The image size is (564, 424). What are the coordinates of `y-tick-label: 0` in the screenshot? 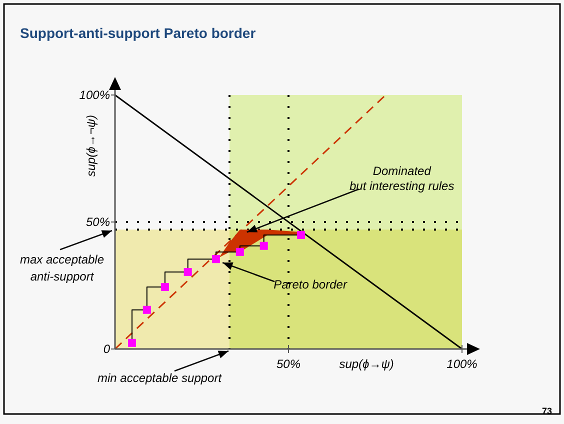 It's located at (106, 349).